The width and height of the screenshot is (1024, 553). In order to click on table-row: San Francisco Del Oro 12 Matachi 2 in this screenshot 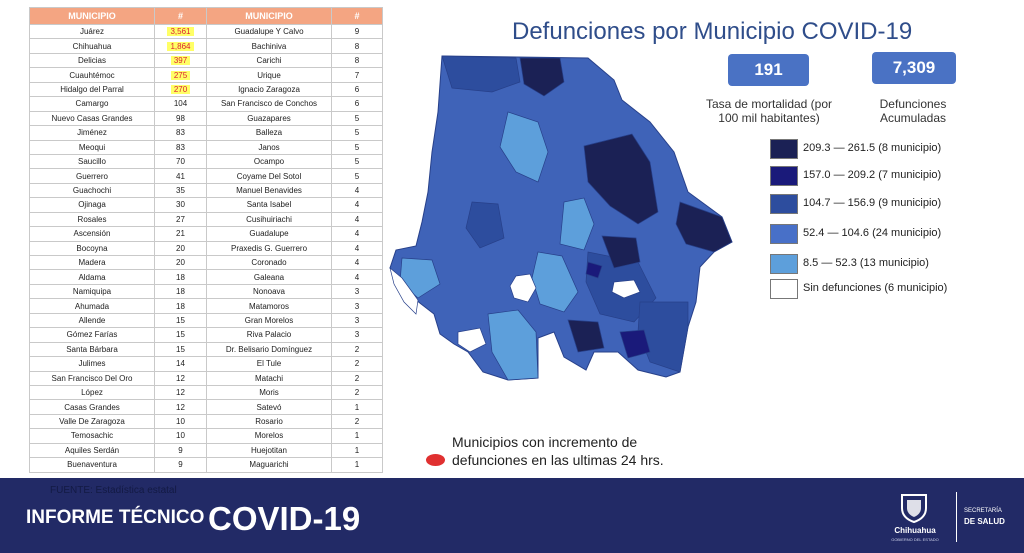, I will do `click(206, 378)`.